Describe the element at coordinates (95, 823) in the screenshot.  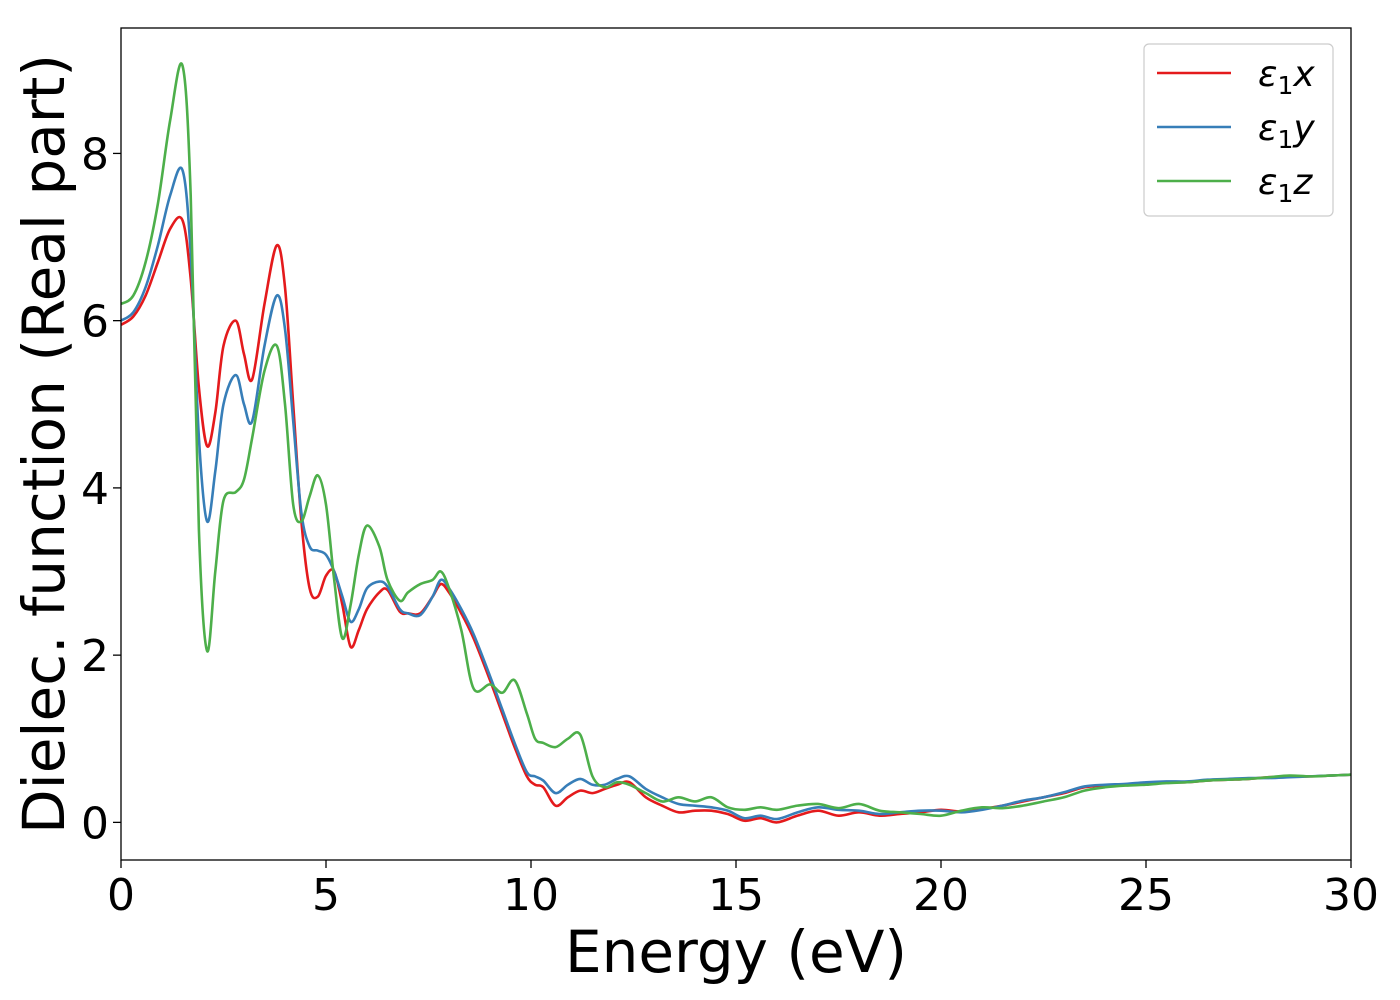
I see `y-tick-label: 0` at that location.